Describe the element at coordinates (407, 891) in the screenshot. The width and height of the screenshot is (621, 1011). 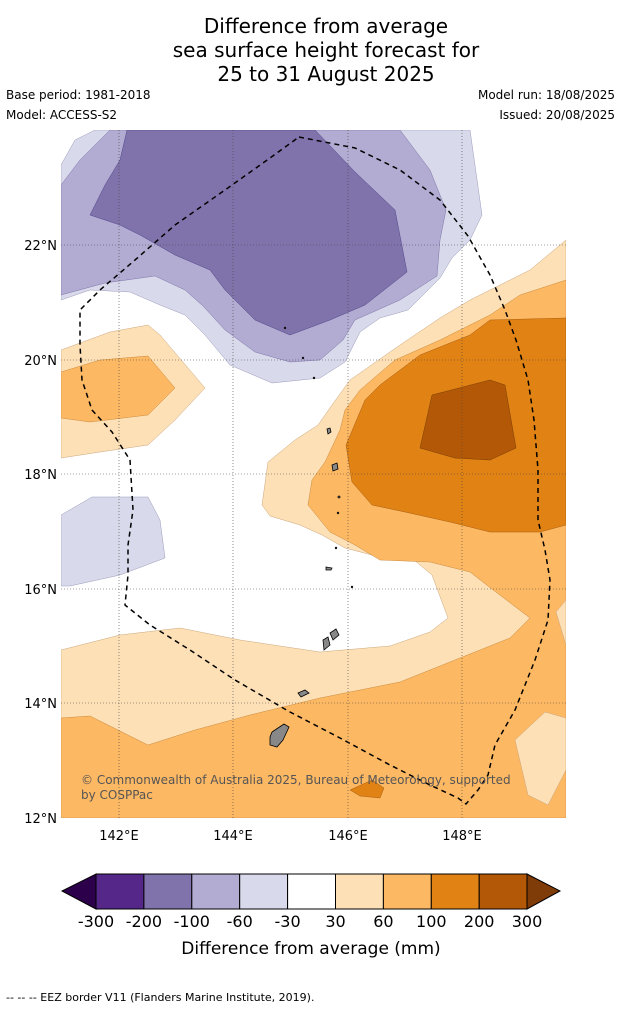
I see `colorbar-bin-plus60` at that location.